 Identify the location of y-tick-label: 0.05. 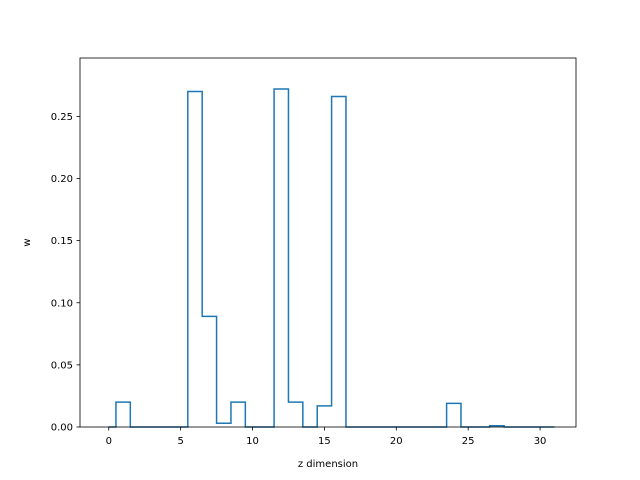
(62, 365).